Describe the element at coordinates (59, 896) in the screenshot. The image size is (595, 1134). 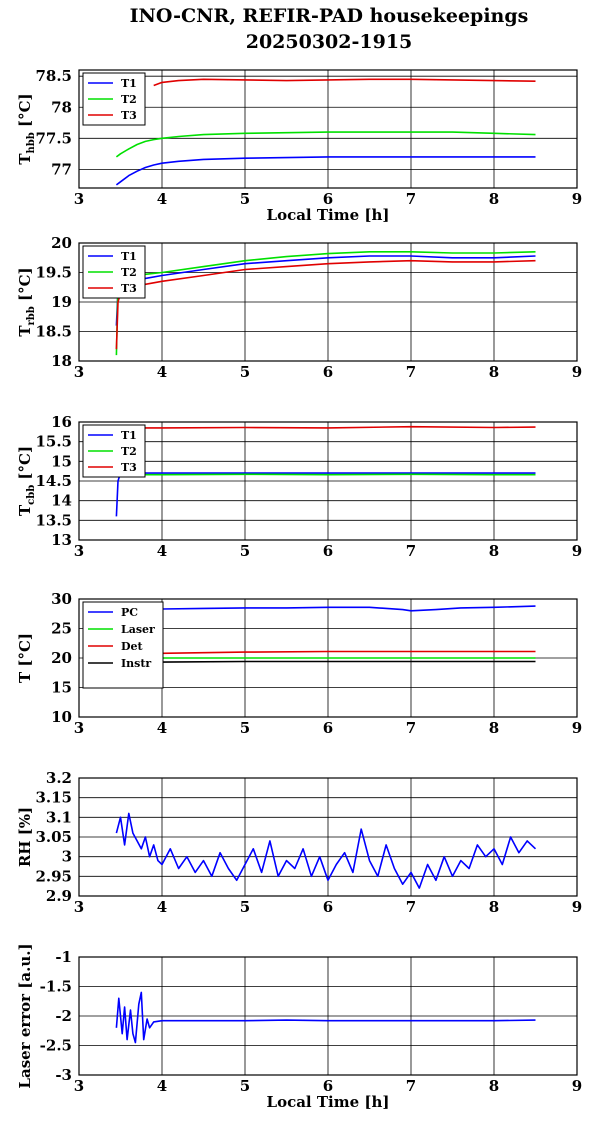
I see `y-tick-label: 2.9` at that location.